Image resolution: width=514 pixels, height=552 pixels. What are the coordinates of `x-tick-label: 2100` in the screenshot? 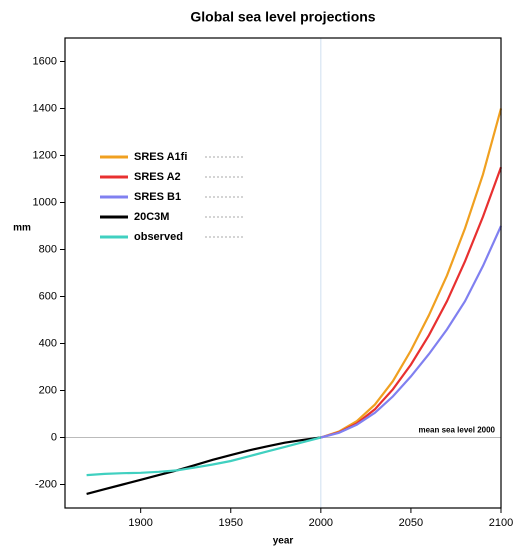 It's located at (501, 523).